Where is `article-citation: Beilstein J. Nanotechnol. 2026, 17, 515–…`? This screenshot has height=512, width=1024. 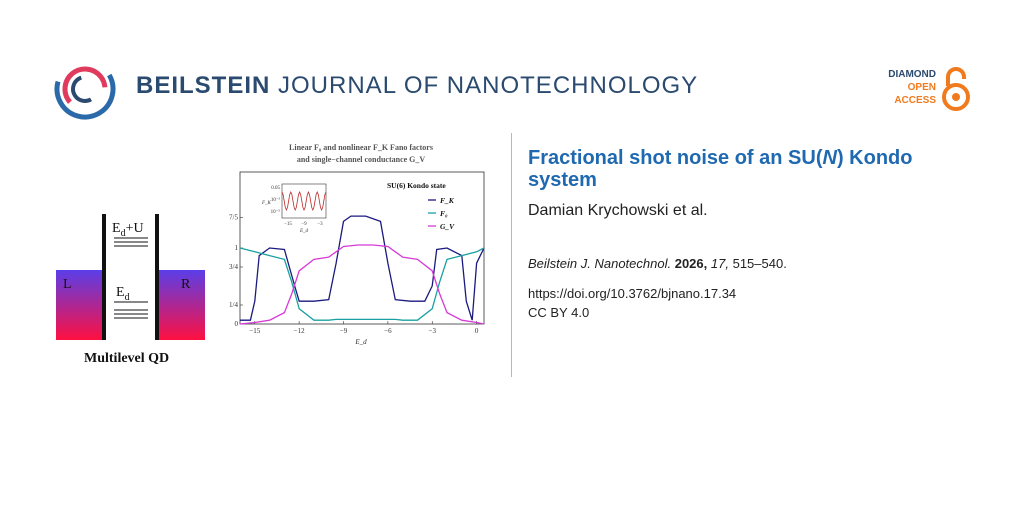 article-citation: Beilstein J. Nanotechnol. 2026, 17, 515–… is located at coordinates (657, 263).